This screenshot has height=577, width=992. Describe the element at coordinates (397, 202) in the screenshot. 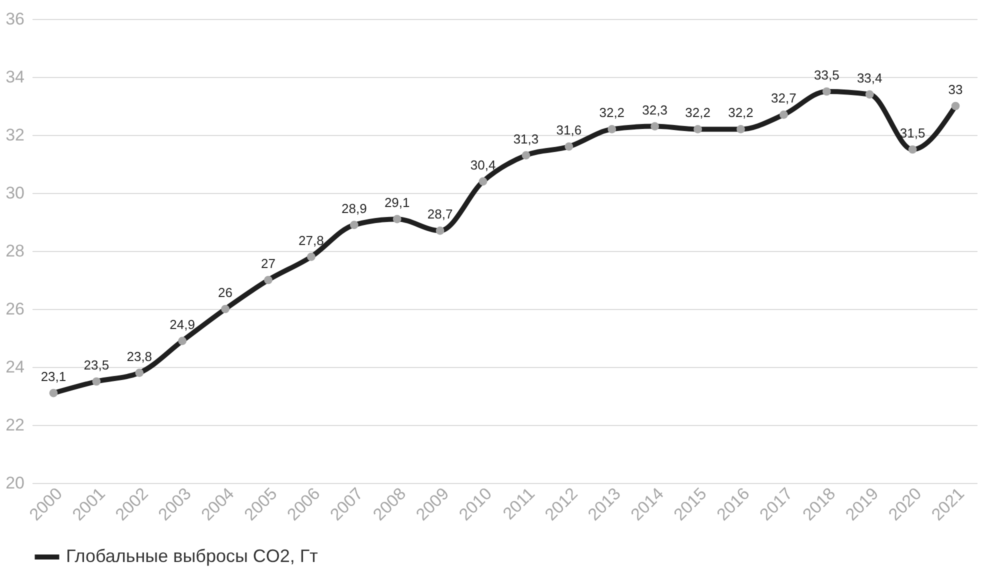

I see `data-label: 29,1` at that location.